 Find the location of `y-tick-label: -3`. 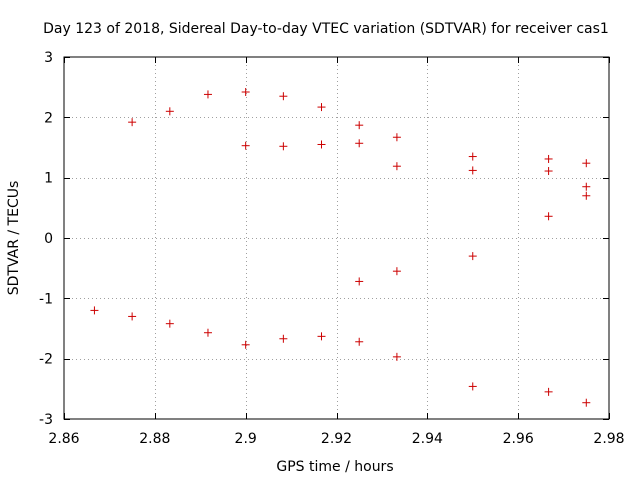

y-tick-label: -3 is located at coordinates (46, 420).